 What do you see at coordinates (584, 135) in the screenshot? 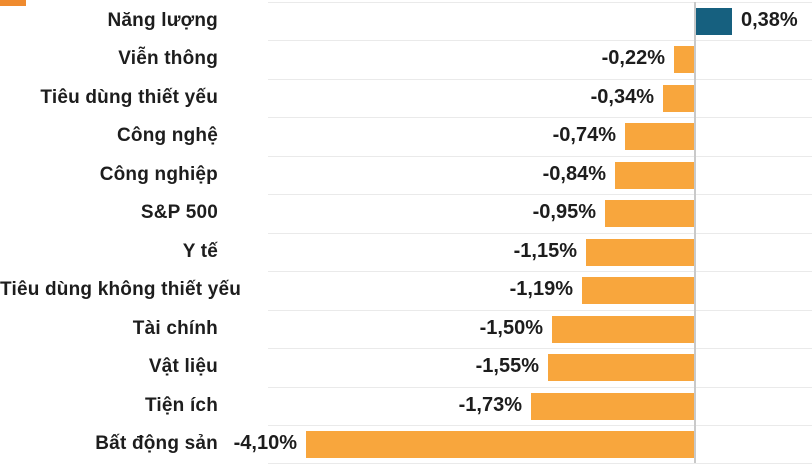
I see `value-label: -0,74%` at bounding box center [584, 135].